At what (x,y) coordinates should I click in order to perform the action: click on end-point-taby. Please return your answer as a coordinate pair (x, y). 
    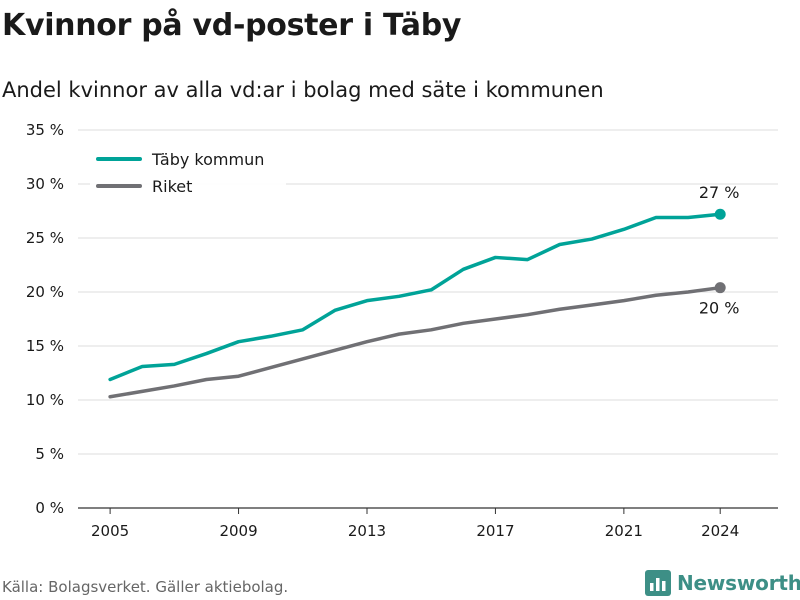
    Looking at the image, I should click on (720, 214).